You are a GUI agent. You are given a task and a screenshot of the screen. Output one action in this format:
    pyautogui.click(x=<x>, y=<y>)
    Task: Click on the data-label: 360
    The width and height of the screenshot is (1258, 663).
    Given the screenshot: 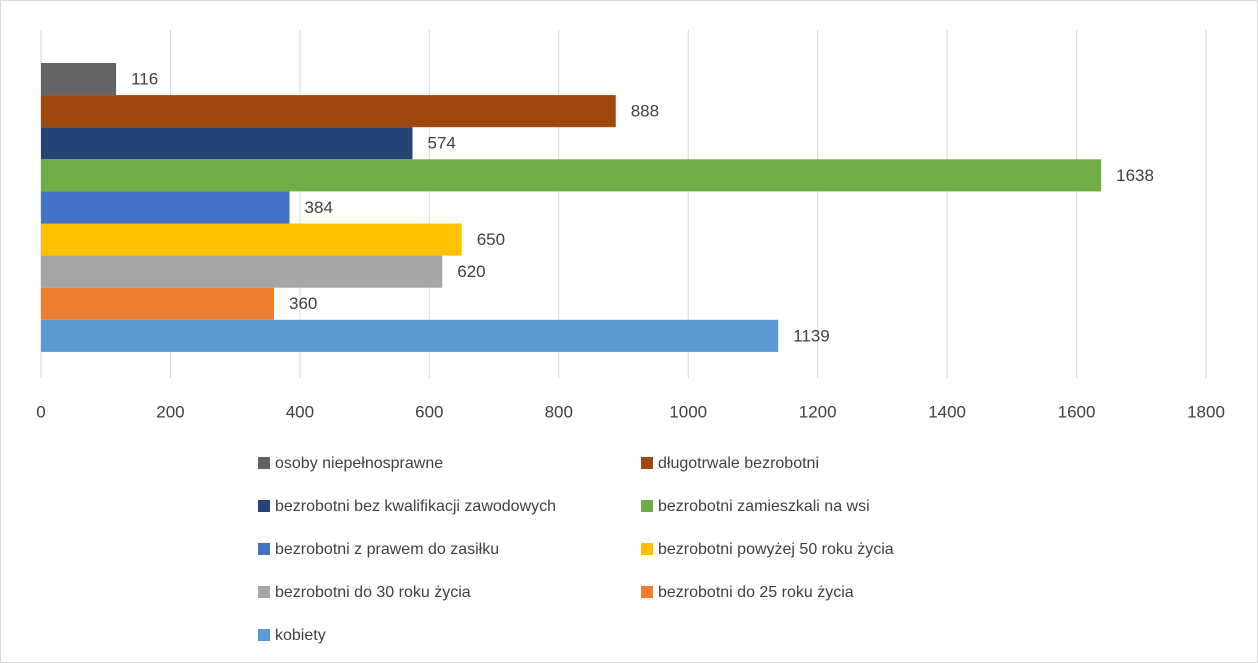 What is the action you would take?
    pyautogui.click(x=303, y=303)
    